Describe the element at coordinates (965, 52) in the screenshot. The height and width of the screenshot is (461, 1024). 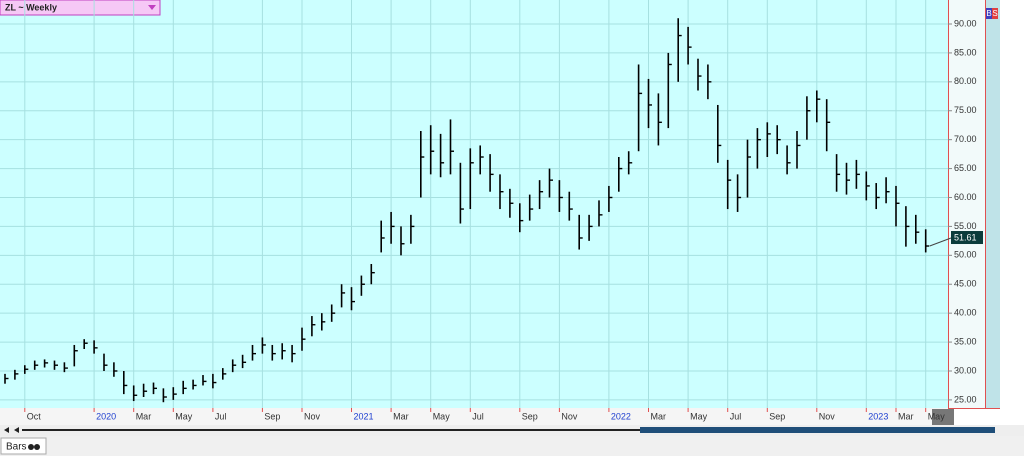
I see `y-tick-label: 85.00` at that location.